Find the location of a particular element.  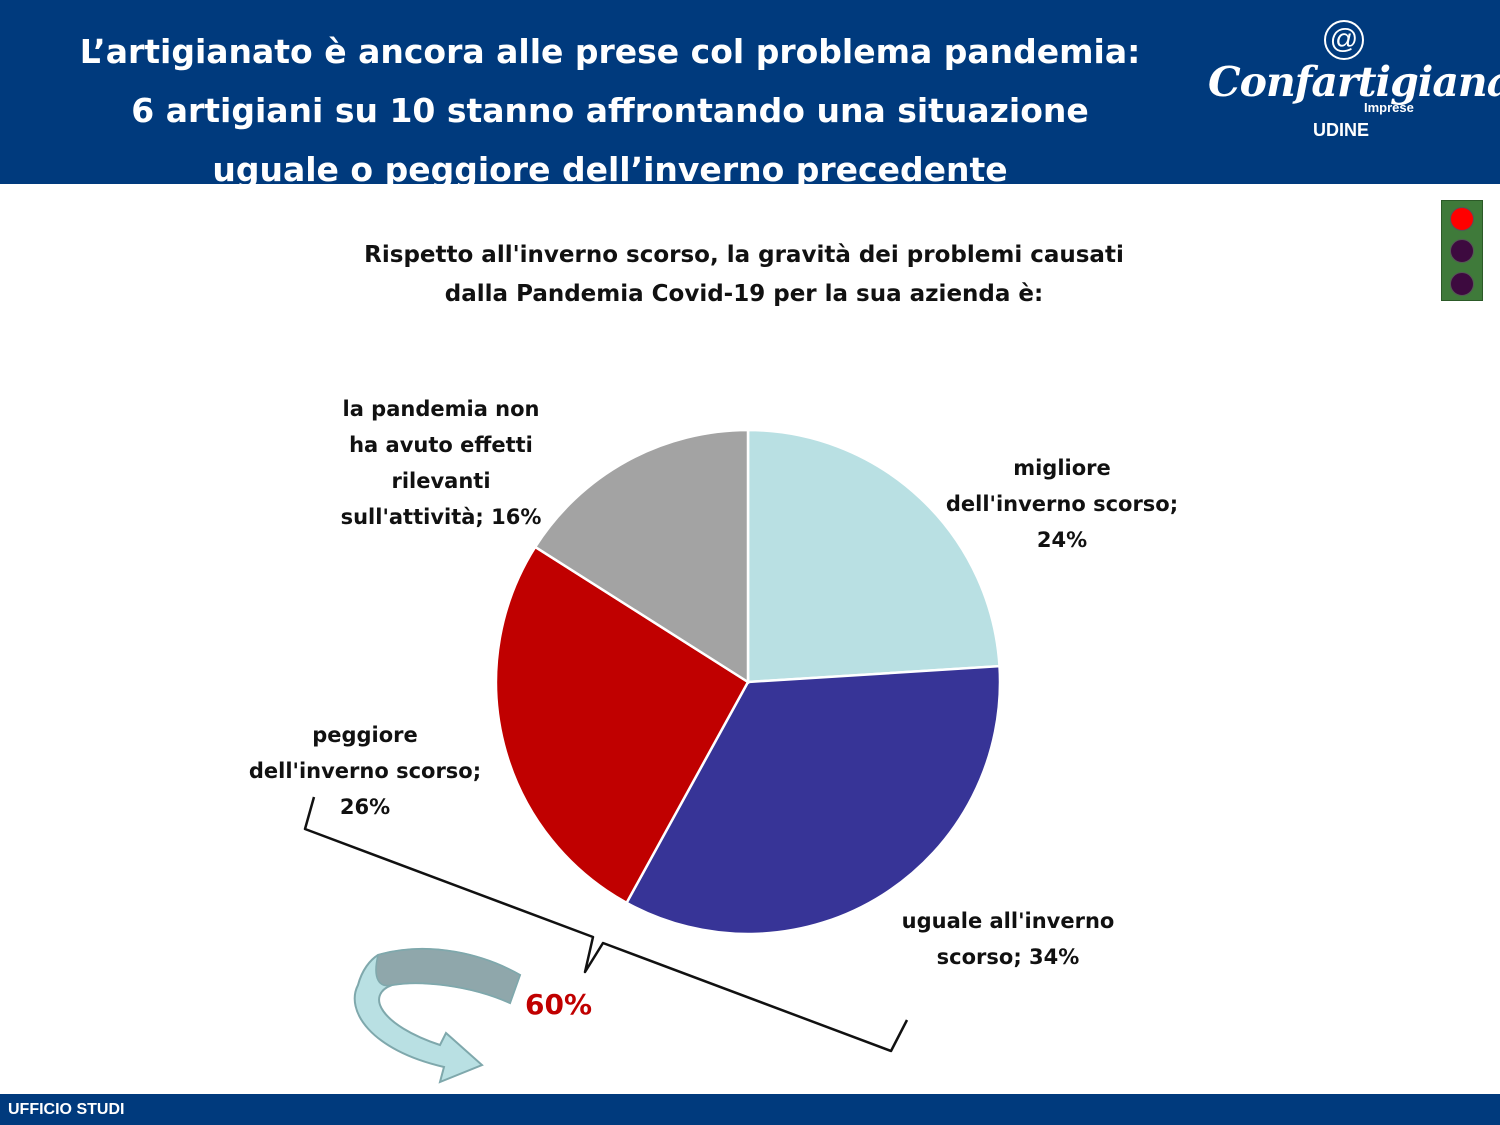

footer-bar: UFFICIO STUDI is located at coordinates (750, 1109).